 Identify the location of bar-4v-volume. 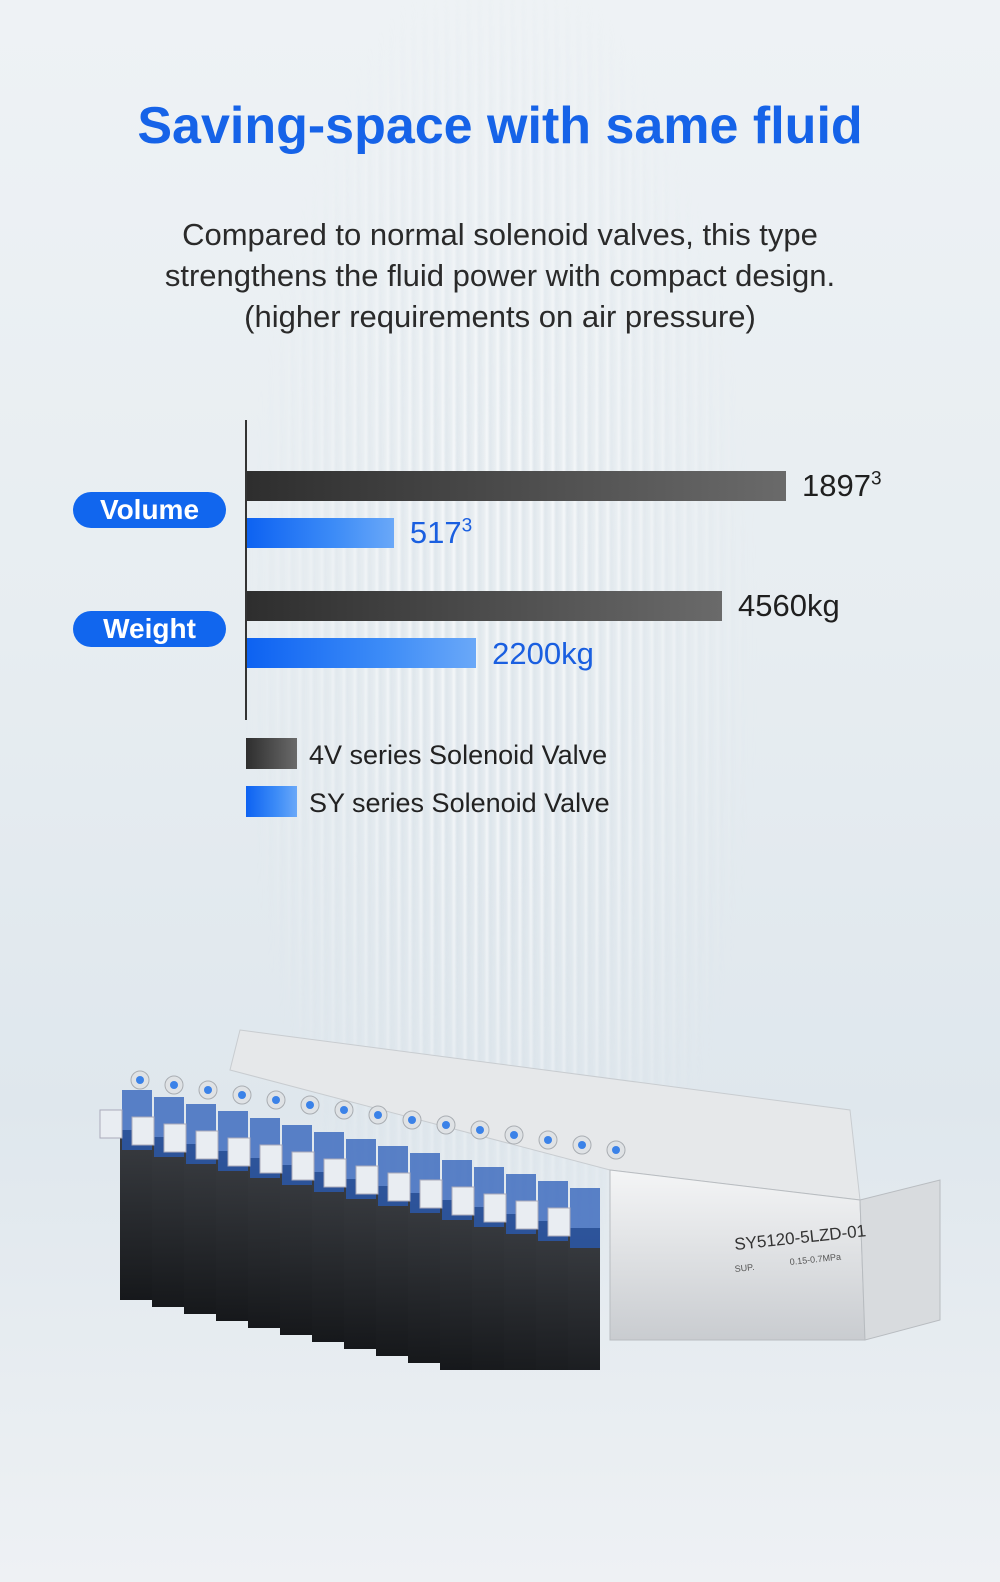
(516, 486).